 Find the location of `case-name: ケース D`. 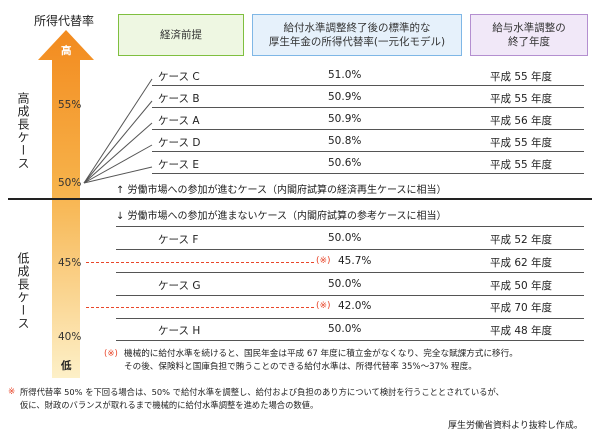

case-name: ケース D is located at coordinates (179, 143).